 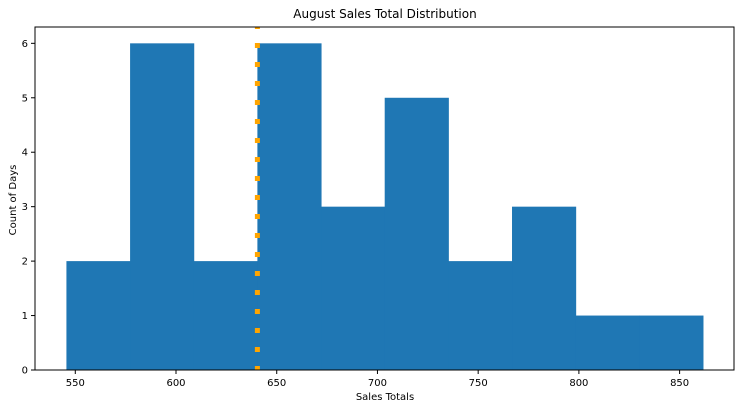 What do you see at coordinates (478, 383) in the screenshot?
I see `x-tick-label: 750` at bounding box center [478, 383].